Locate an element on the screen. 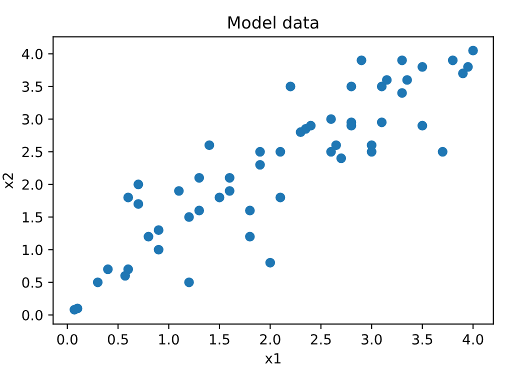 This screenshot has height=376, width=506. chart-title: Model data is located at coordinates (273, 22).